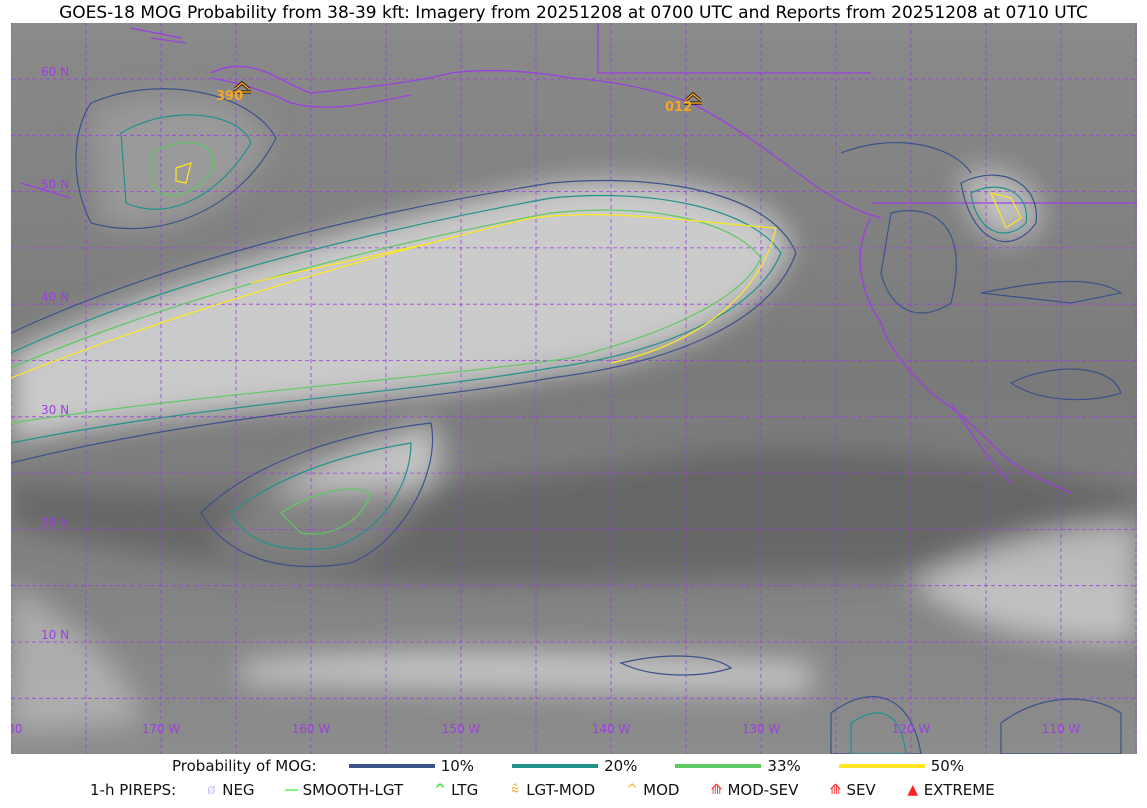  What do you see at coordinates (220, 790) in the screenshot?
I see `pirep-legend-item: ø NEG` at bounding box center [220, 790].